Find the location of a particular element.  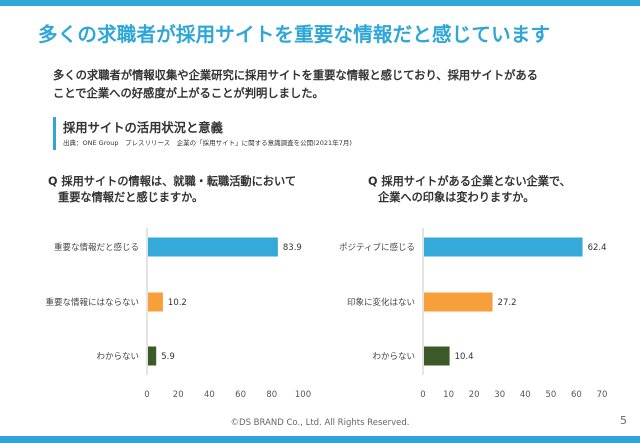

value-label: 83.9 is located at coordinates (292, 248).